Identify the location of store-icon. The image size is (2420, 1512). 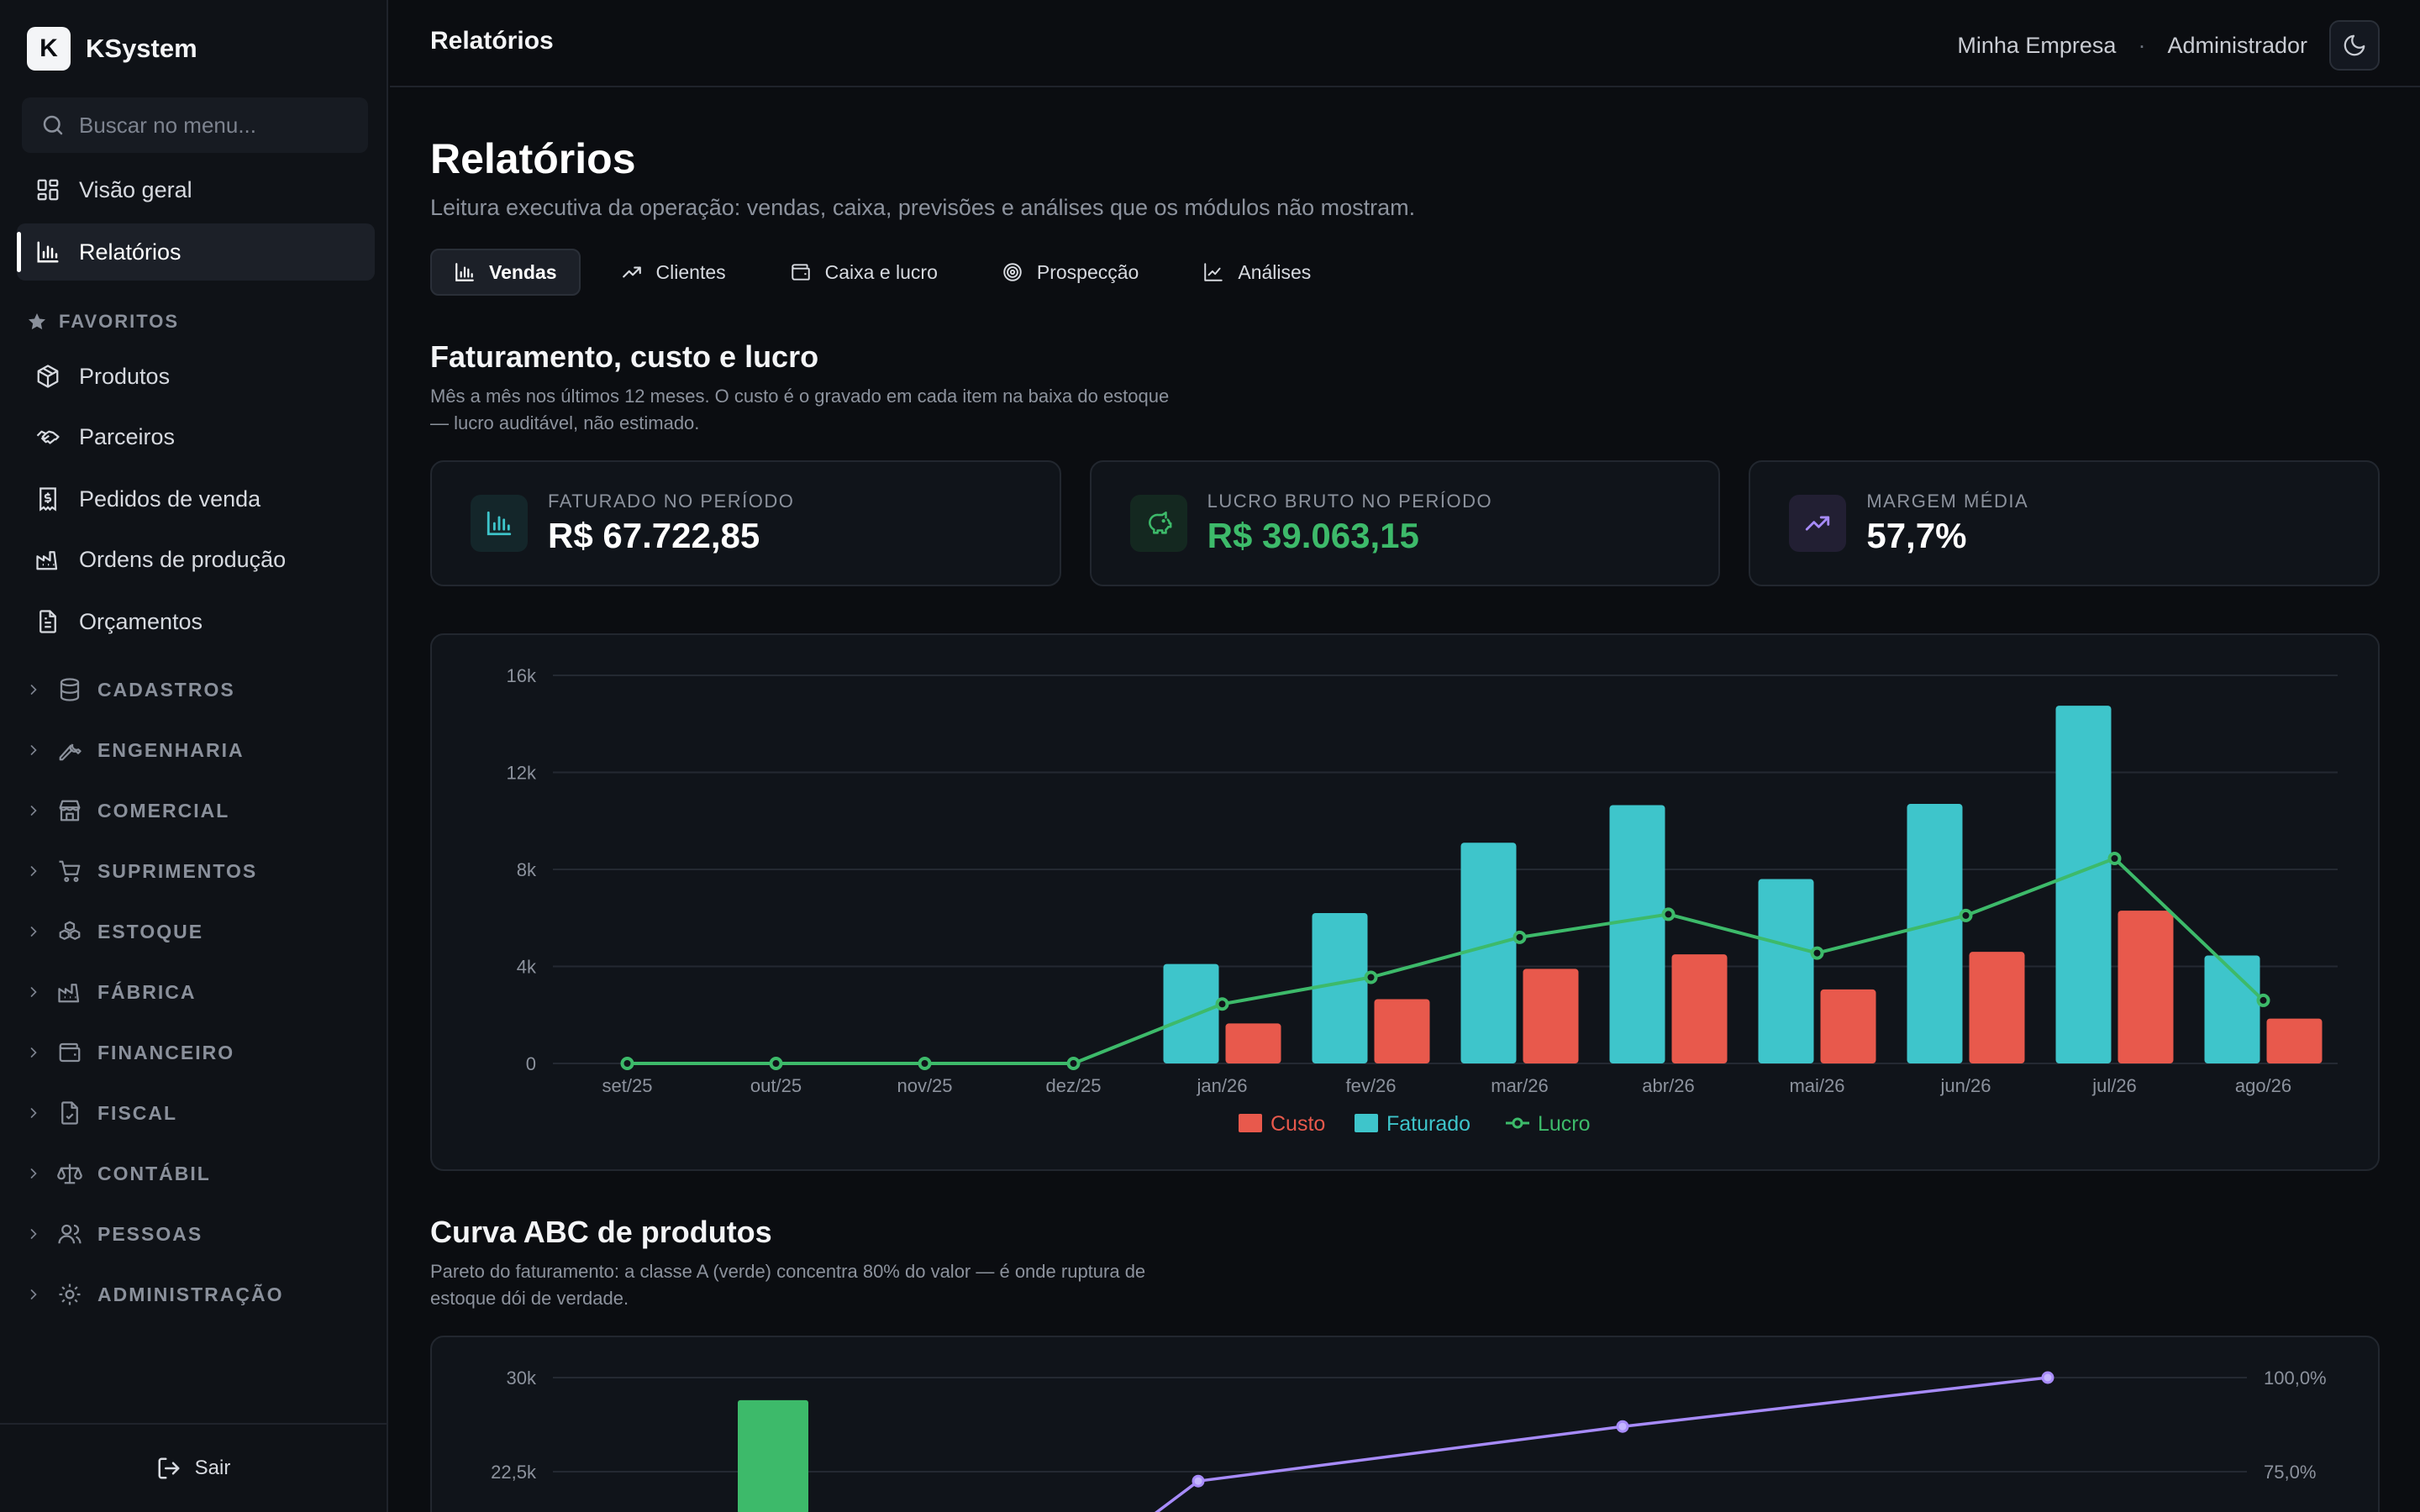
(69, 810).